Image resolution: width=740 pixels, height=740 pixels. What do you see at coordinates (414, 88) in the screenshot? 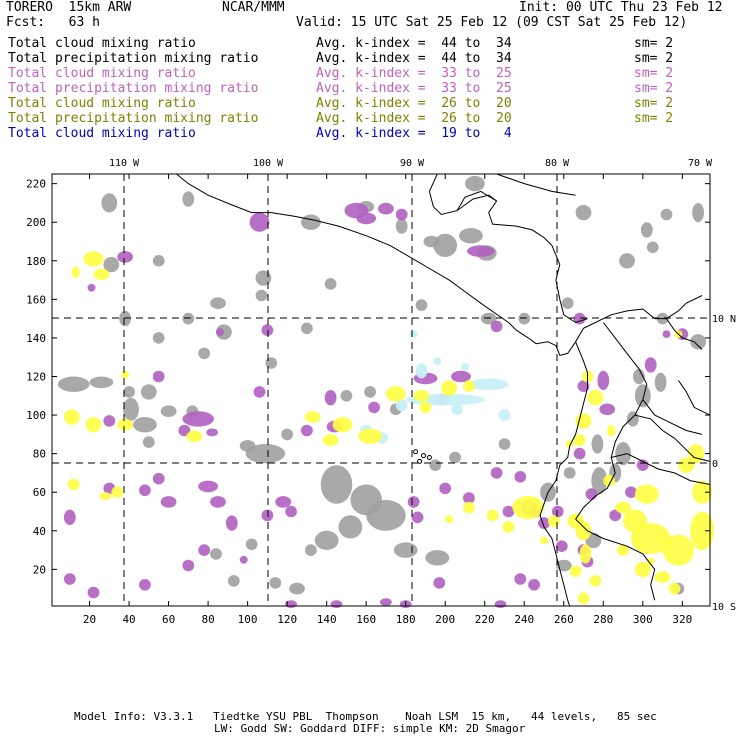
I see `legend-kindex-3: Avg. k-index = 33 to 25` at bounding box center [414, 88].